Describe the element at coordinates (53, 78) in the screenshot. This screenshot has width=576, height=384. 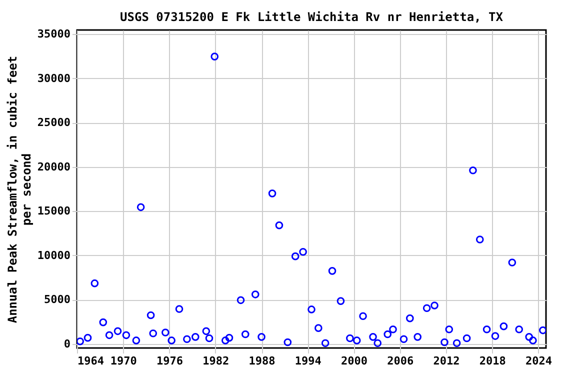
I see `y-tick-label: 30000` at that location.